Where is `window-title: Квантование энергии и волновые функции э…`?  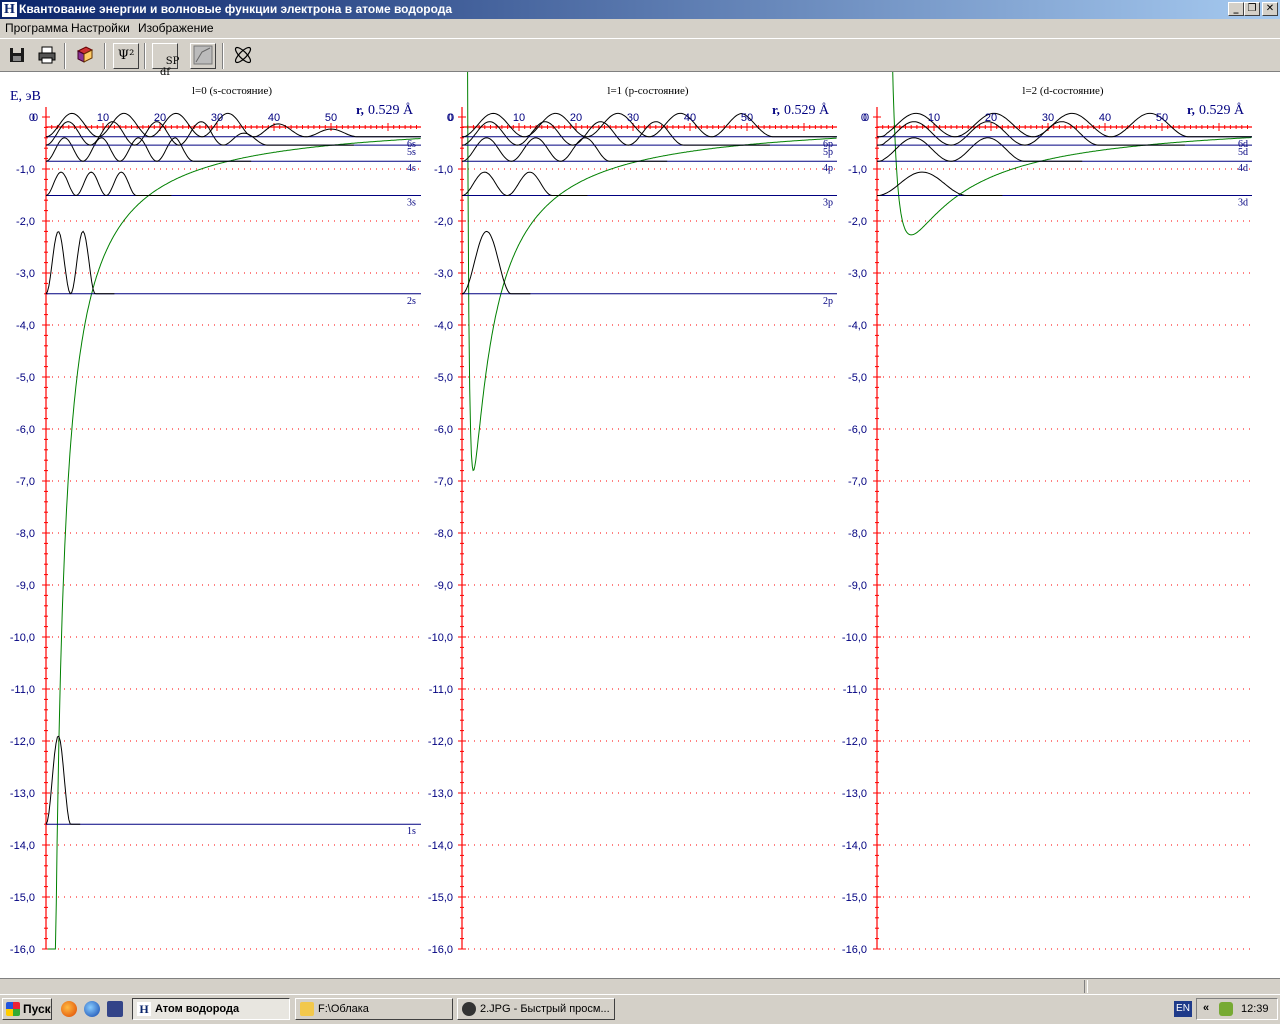
window-title: Квантование энергии и волновые функции э… is located at coordinates (236, 9).